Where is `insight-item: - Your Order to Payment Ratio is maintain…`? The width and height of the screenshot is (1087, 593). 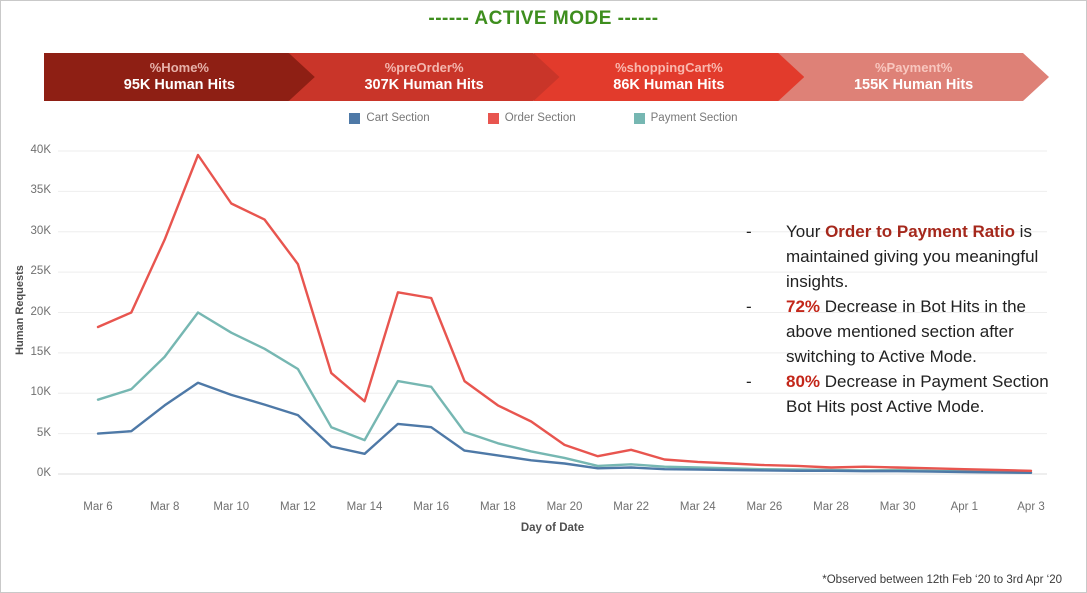
insight-item: - Your Order to Payment Ratio is maintain… is located at coordinates (902, 256).